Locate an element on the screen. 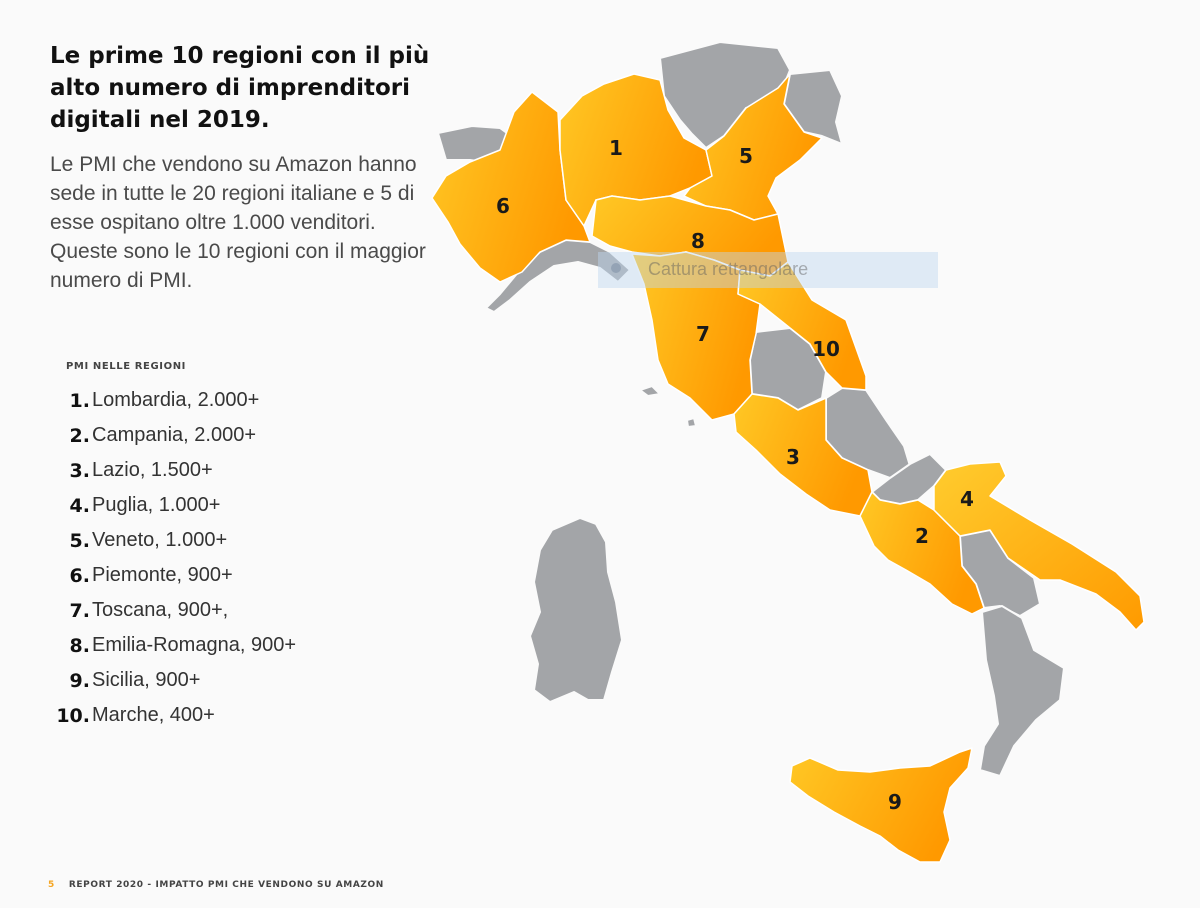  list-item: 2. Campania, 2.000+ is located at coordinates (168, 435).